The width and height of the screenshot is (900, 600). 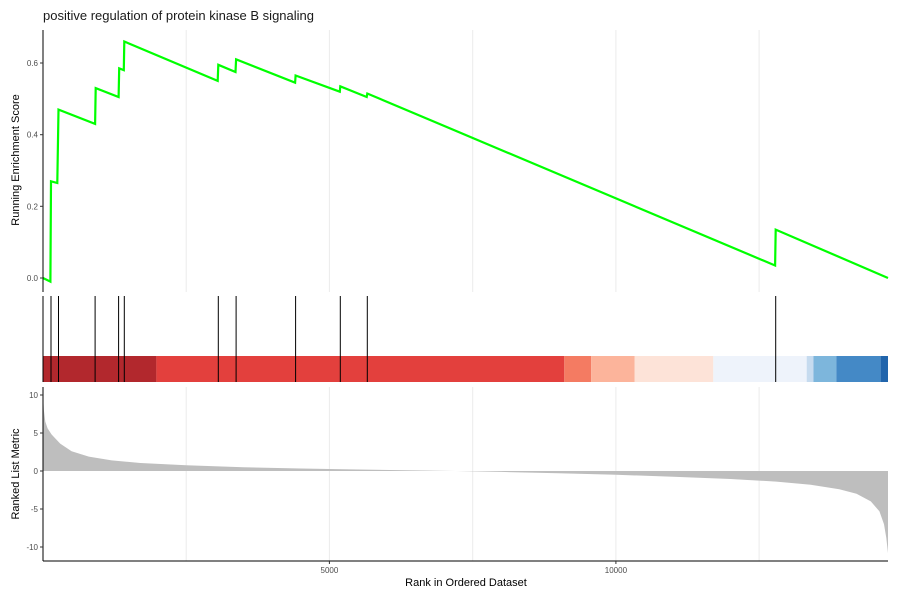 What do you see at coordinates (616, 570) in the screenshot?
I see `x-tick-label-1: 10000` at bounding box center [616, 570].